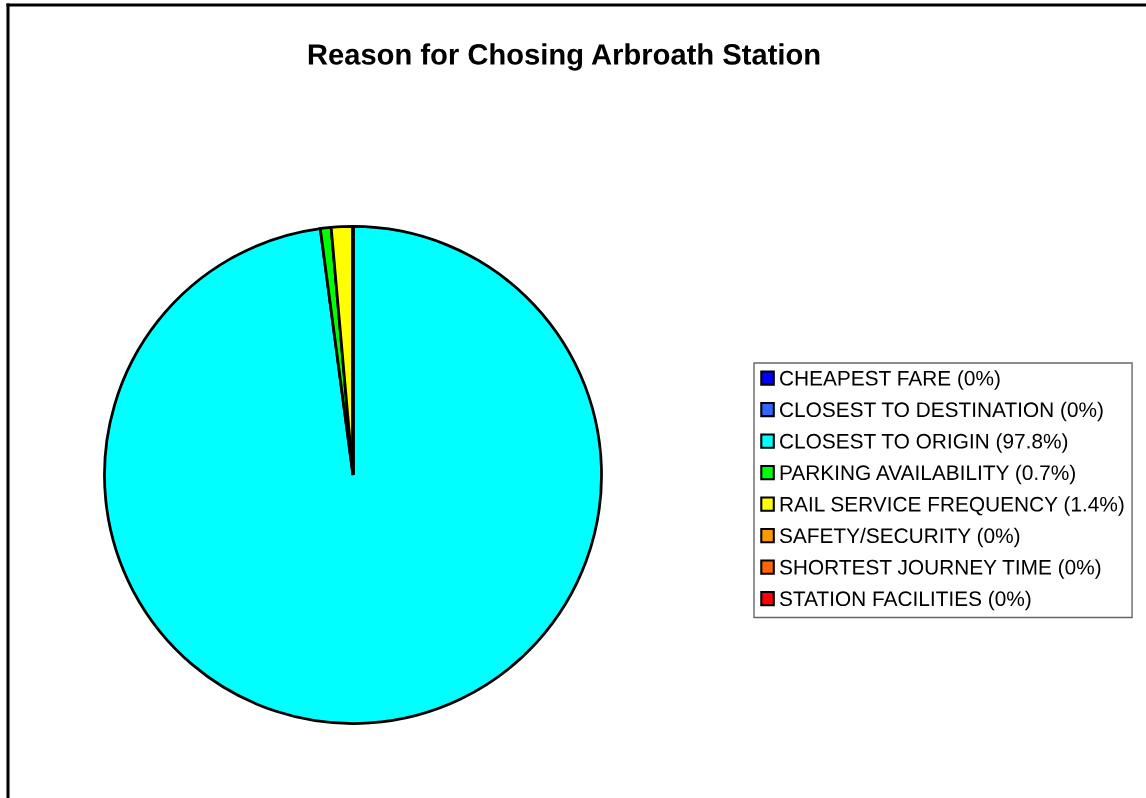 This screenshot has width=1146, height=798. Describe the element at coordinates (924, 443) in the screenshot. I see `legend-label: CLOSEST TO ORIGIN (97.8%)` at that location.